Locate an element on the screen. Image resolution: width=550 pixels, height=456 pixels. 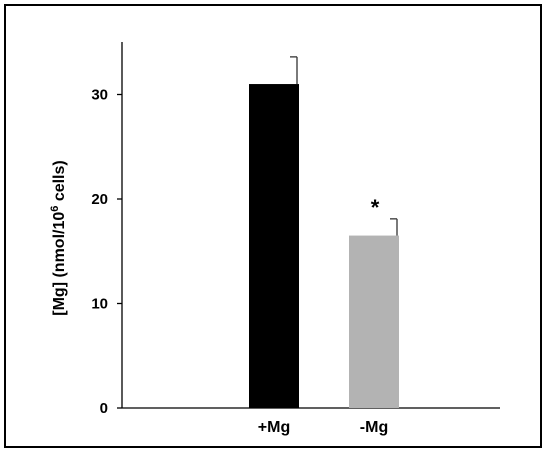
y-axis-title-superscript: 6 is located at coordinates (55, 209).